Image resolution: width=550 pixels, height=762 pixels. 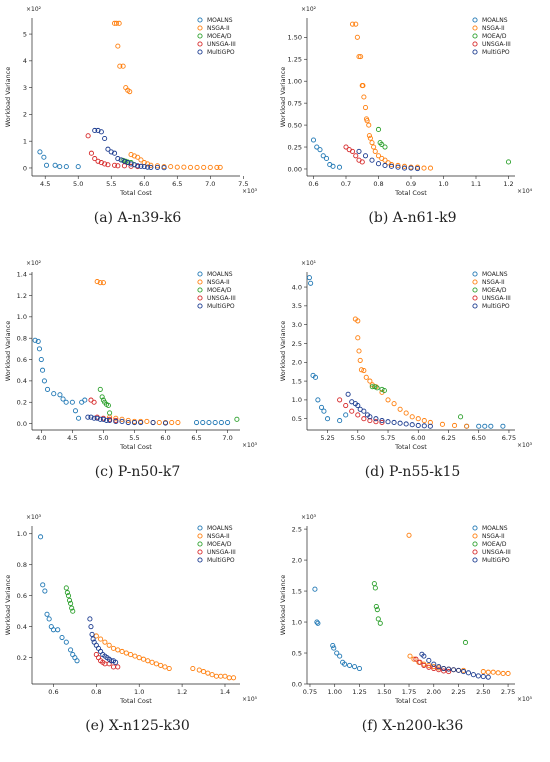 I want to click on y-tick-label: 0.50, so click(x=295, y=125).